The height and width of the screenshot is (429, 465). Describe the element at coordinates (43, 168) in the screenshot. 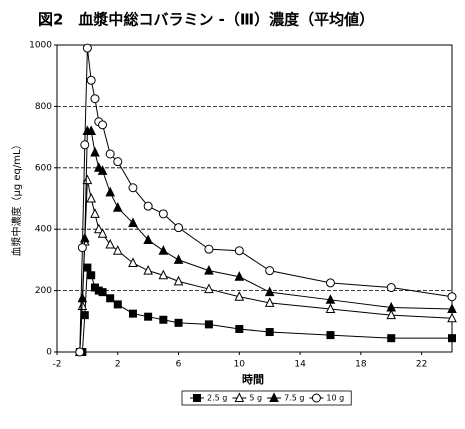

I see `y-tick-label: 600` at that location.